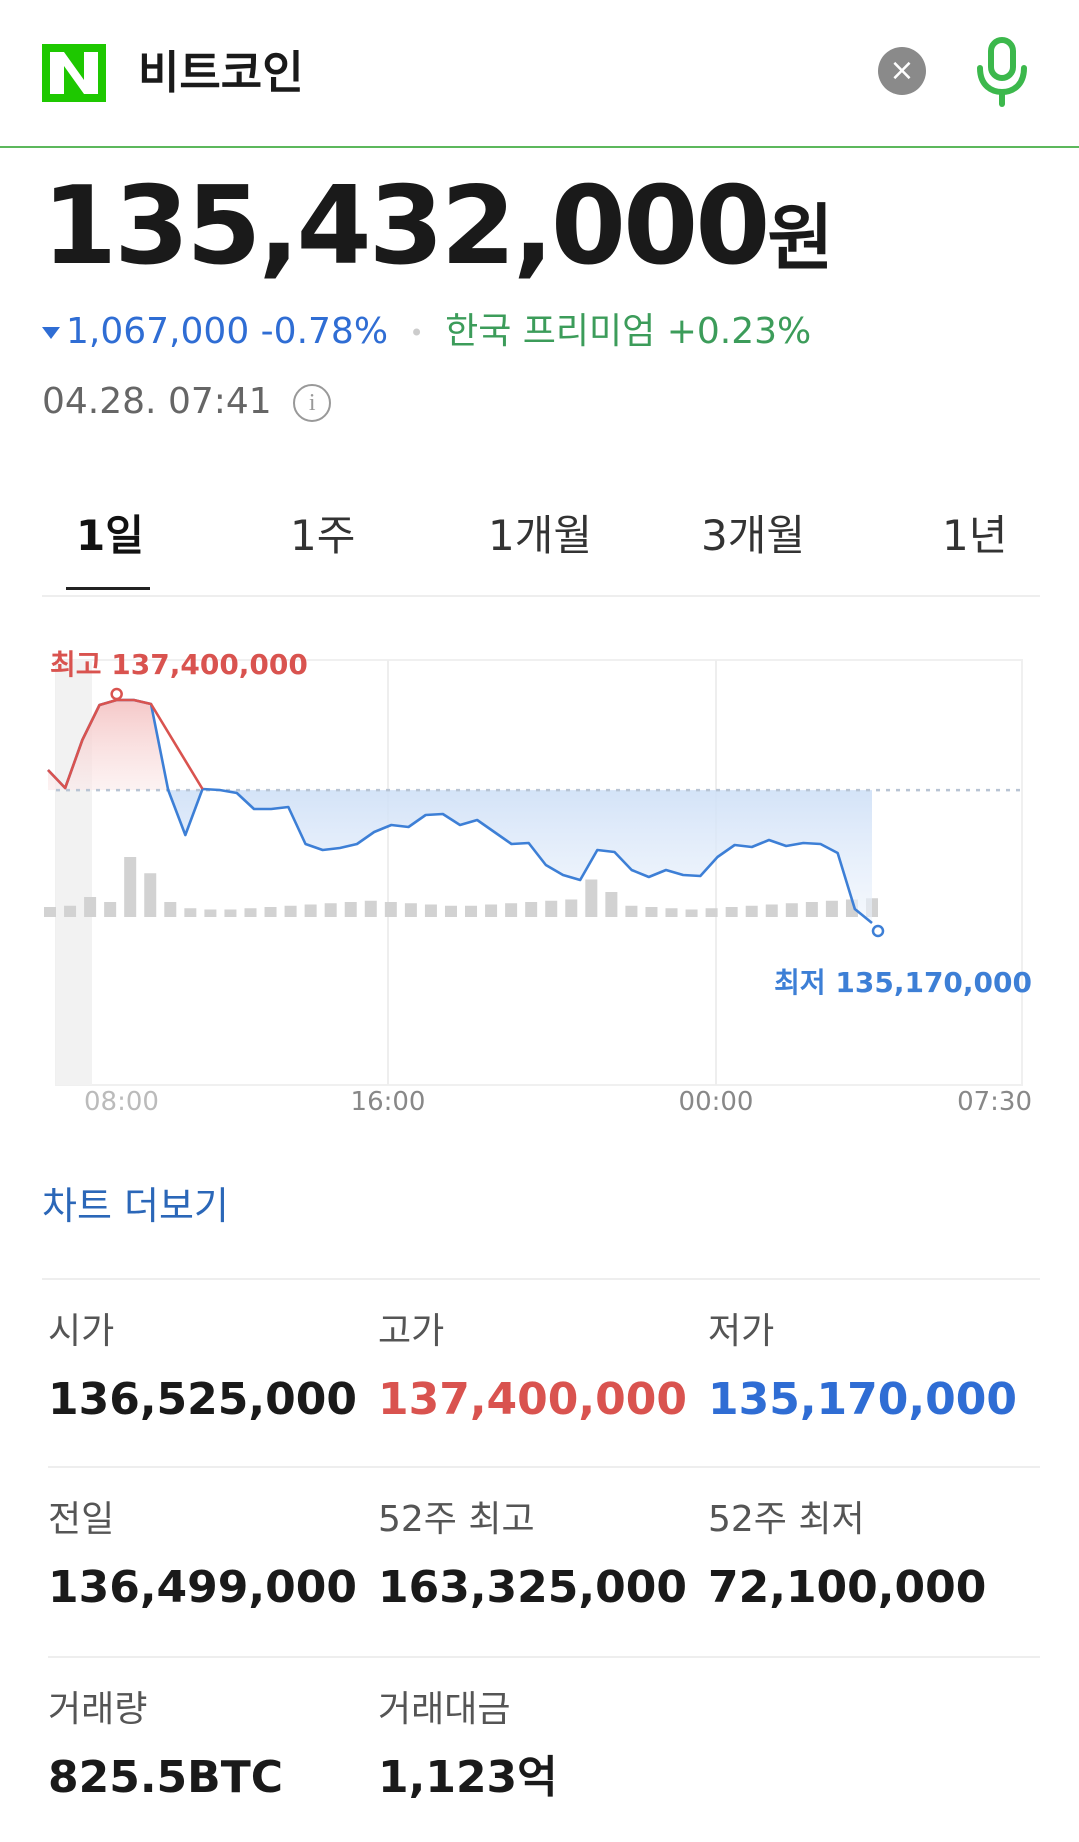 This screenshot has width=1079, height=1842. I want to click on stat-label: 저가, so click(741, 1331).